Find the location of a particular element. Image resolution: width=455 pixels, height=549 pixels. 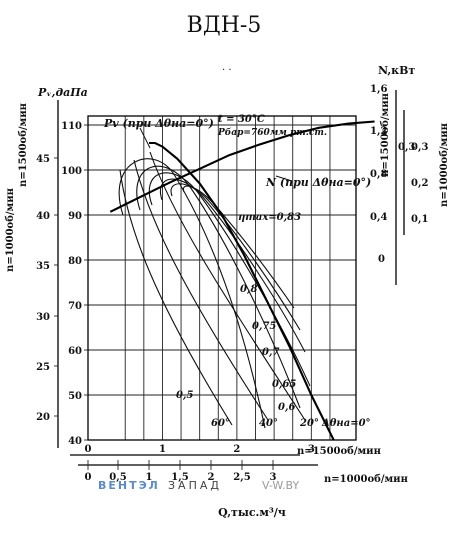

decorative-dots: . . is located at coordinates (227, 67).